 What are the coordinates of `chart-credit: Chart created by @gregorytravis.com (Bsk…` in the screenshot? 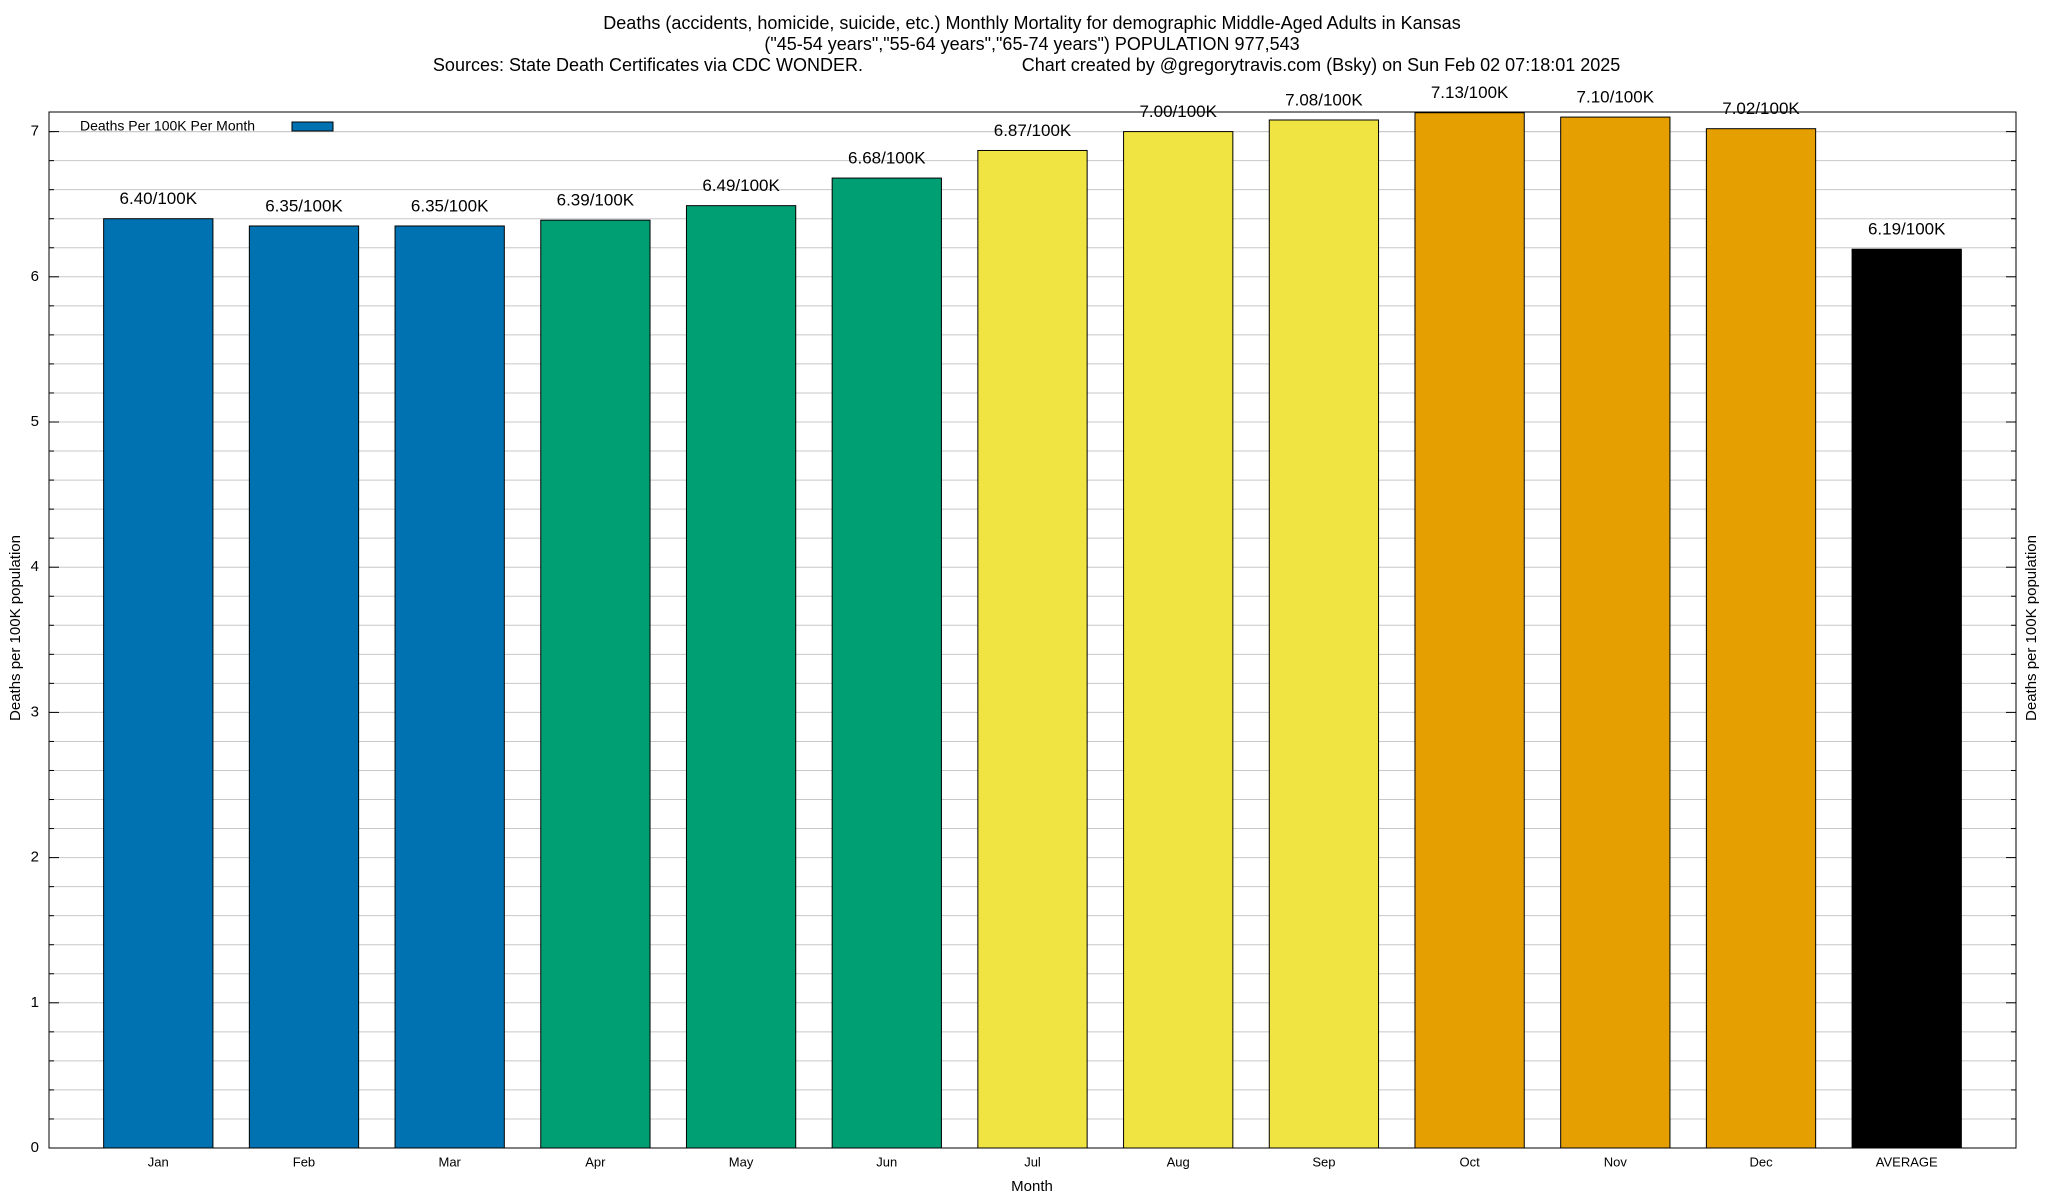 It's located at (1321, 65).